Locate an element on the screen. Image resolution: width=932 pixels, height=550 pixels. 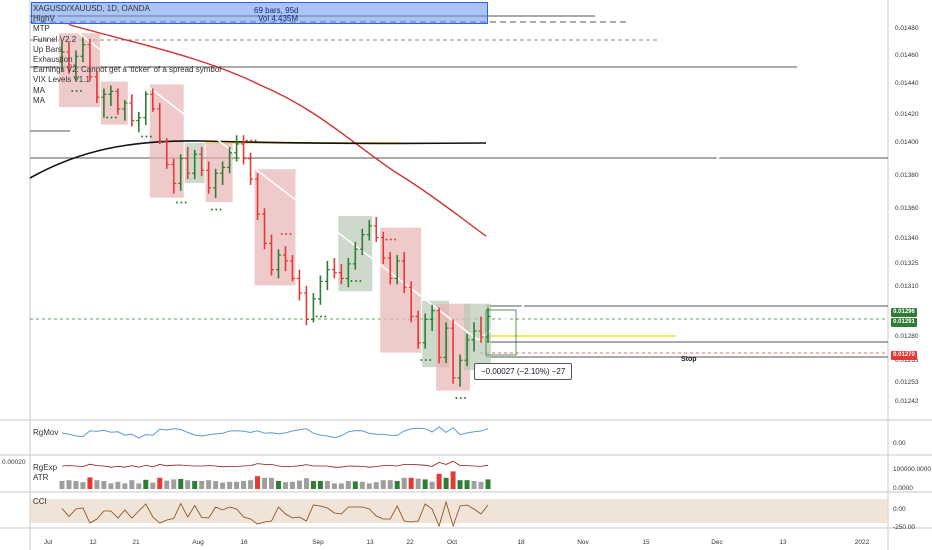
cci-band is located at coordinates (459, 511).